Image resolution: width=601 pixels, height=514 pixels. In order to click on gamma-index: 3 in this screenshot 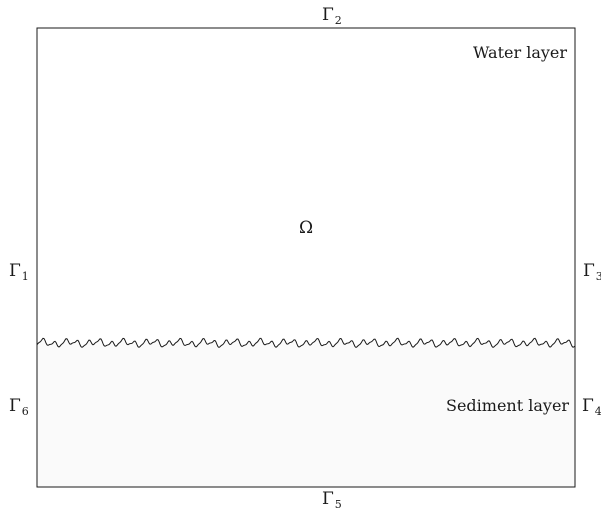, I will do `click(598, 276)`.